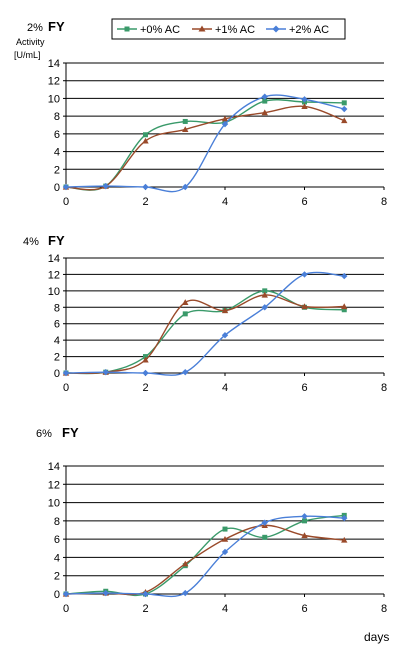  What do you see at coordinates (376, 637) in the screenshot?
I see `x-axis-label: days` at bounding box center [376, 637].